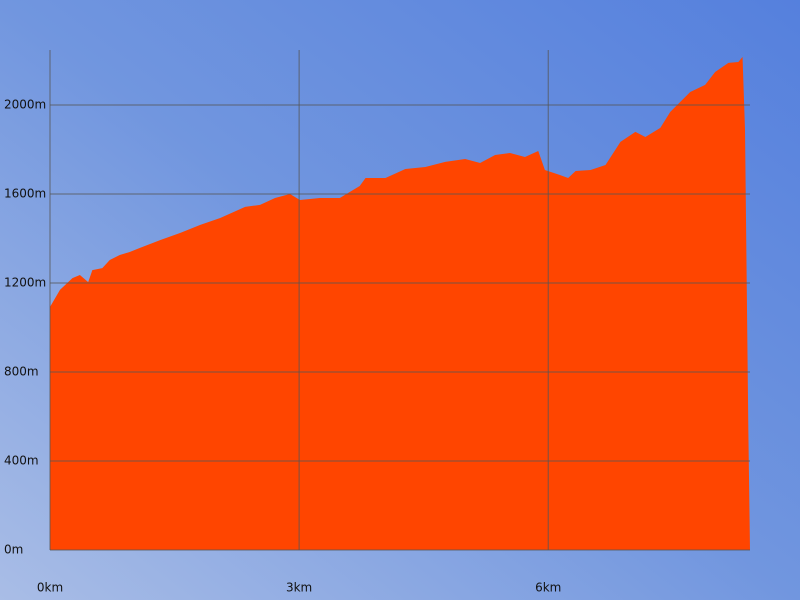  Describe the element at coordinates (13, 550) in the screenshot. I see `y-tick-label: 0m` at that location.